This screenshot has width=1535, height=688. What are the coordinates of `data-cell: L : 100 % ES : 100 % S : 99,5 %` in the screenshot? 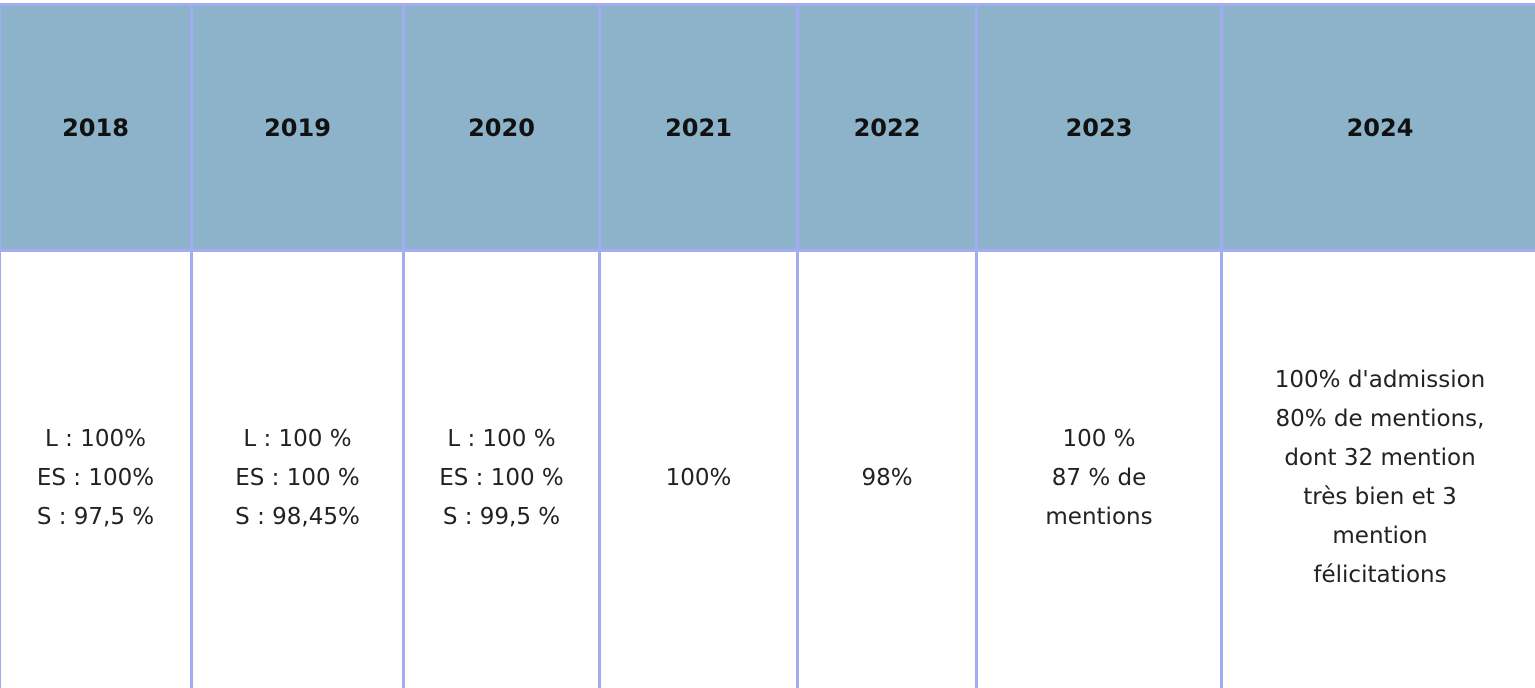 It's located at (501, 468).